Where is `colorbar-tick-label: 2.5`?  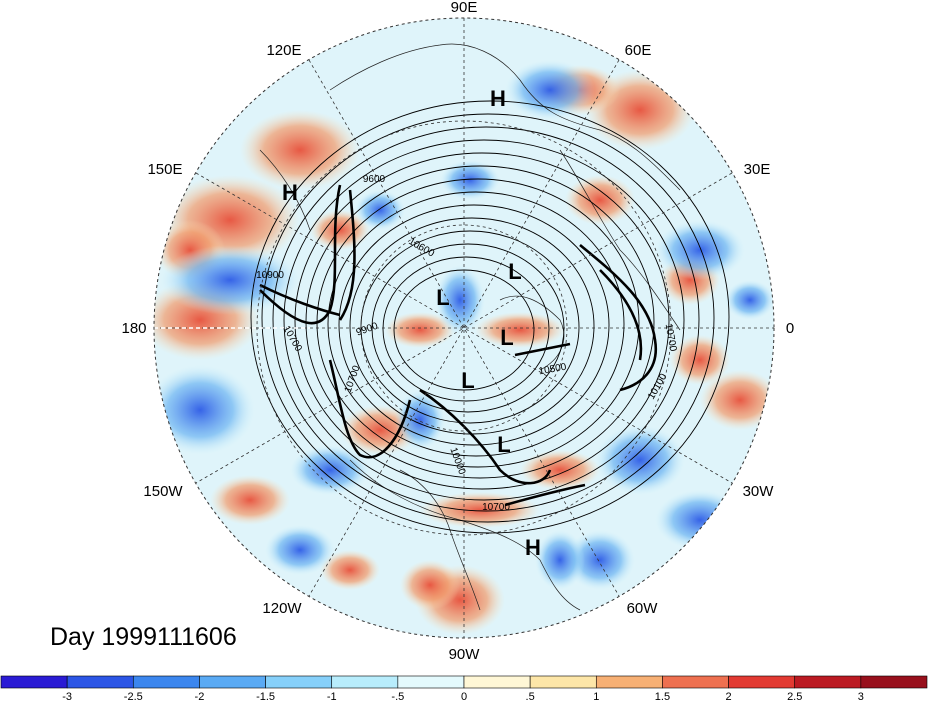 colorbar-tick-label: 2.5 is located at coordinates (794, 696).